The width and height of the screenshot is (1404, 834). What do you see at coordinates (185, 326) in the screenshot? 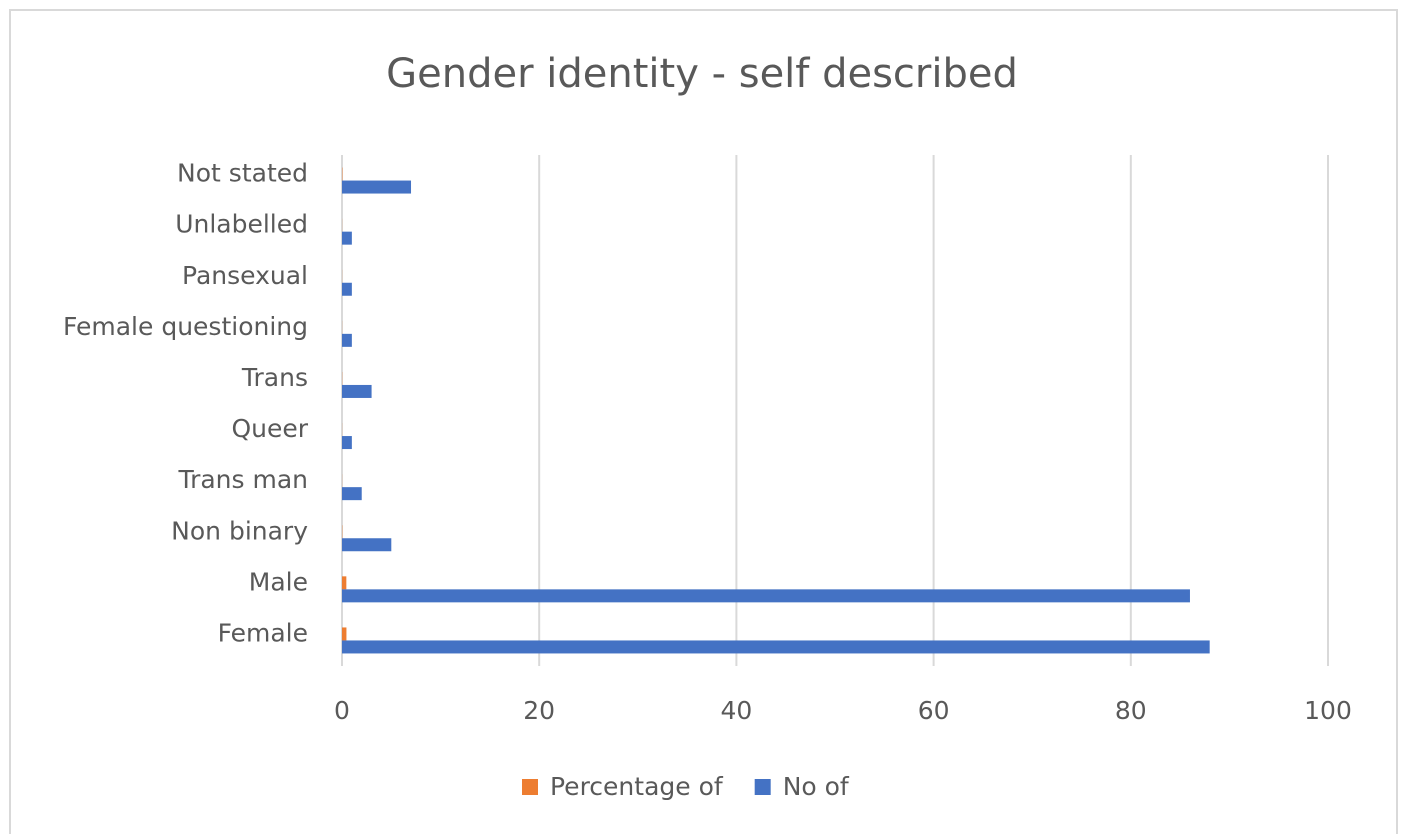
I see `y-tick-label: Female questioning` at bounding box center [185, 326].